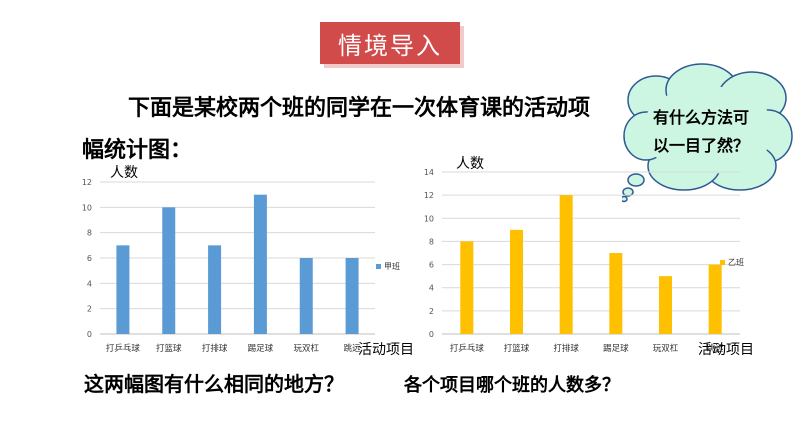  I want to click on legend-label: 乙班, so click(736, 262).